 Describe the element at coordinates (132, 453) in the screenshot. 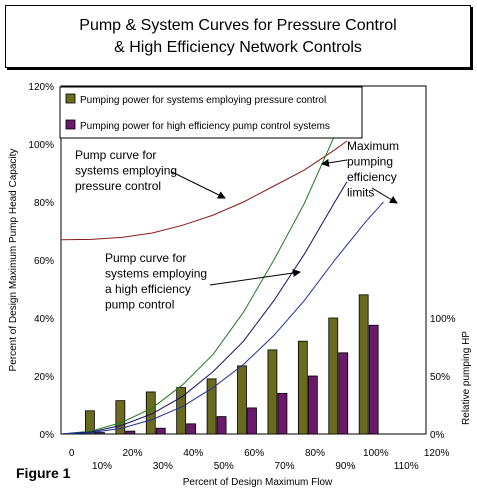

I see `x-tick-label: 20%` at that location.